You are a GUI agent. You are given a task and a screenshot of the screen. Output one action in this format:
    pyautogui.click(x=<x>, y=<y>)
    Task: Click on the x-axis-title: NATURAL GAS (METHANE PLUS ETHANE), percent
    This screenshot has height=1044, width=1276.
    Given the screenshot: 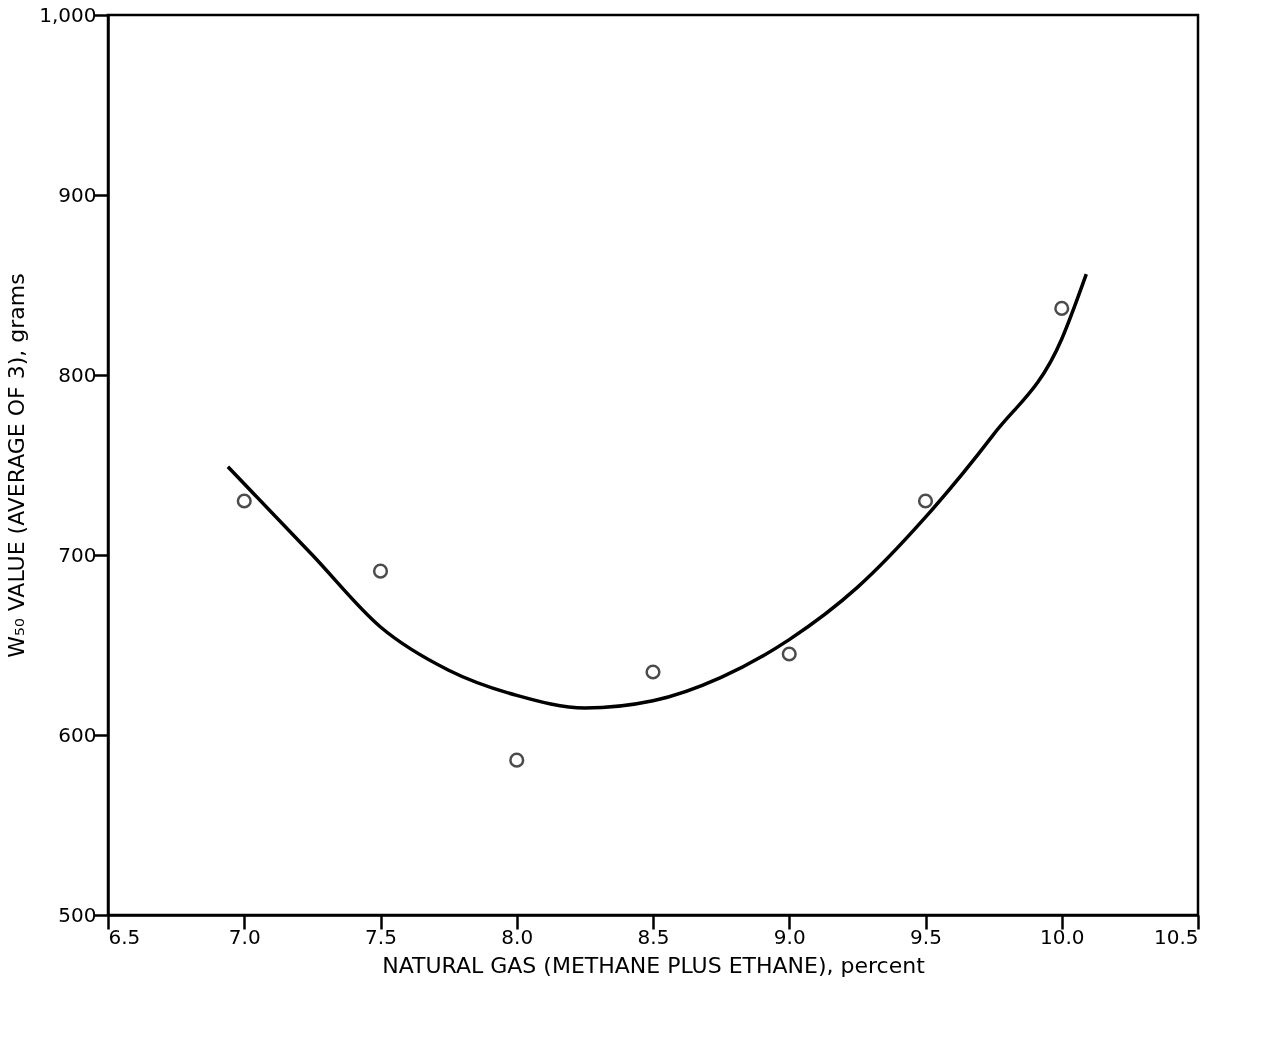 What is the action you would take?
    pyautogui.click(x=654, y=965)
    